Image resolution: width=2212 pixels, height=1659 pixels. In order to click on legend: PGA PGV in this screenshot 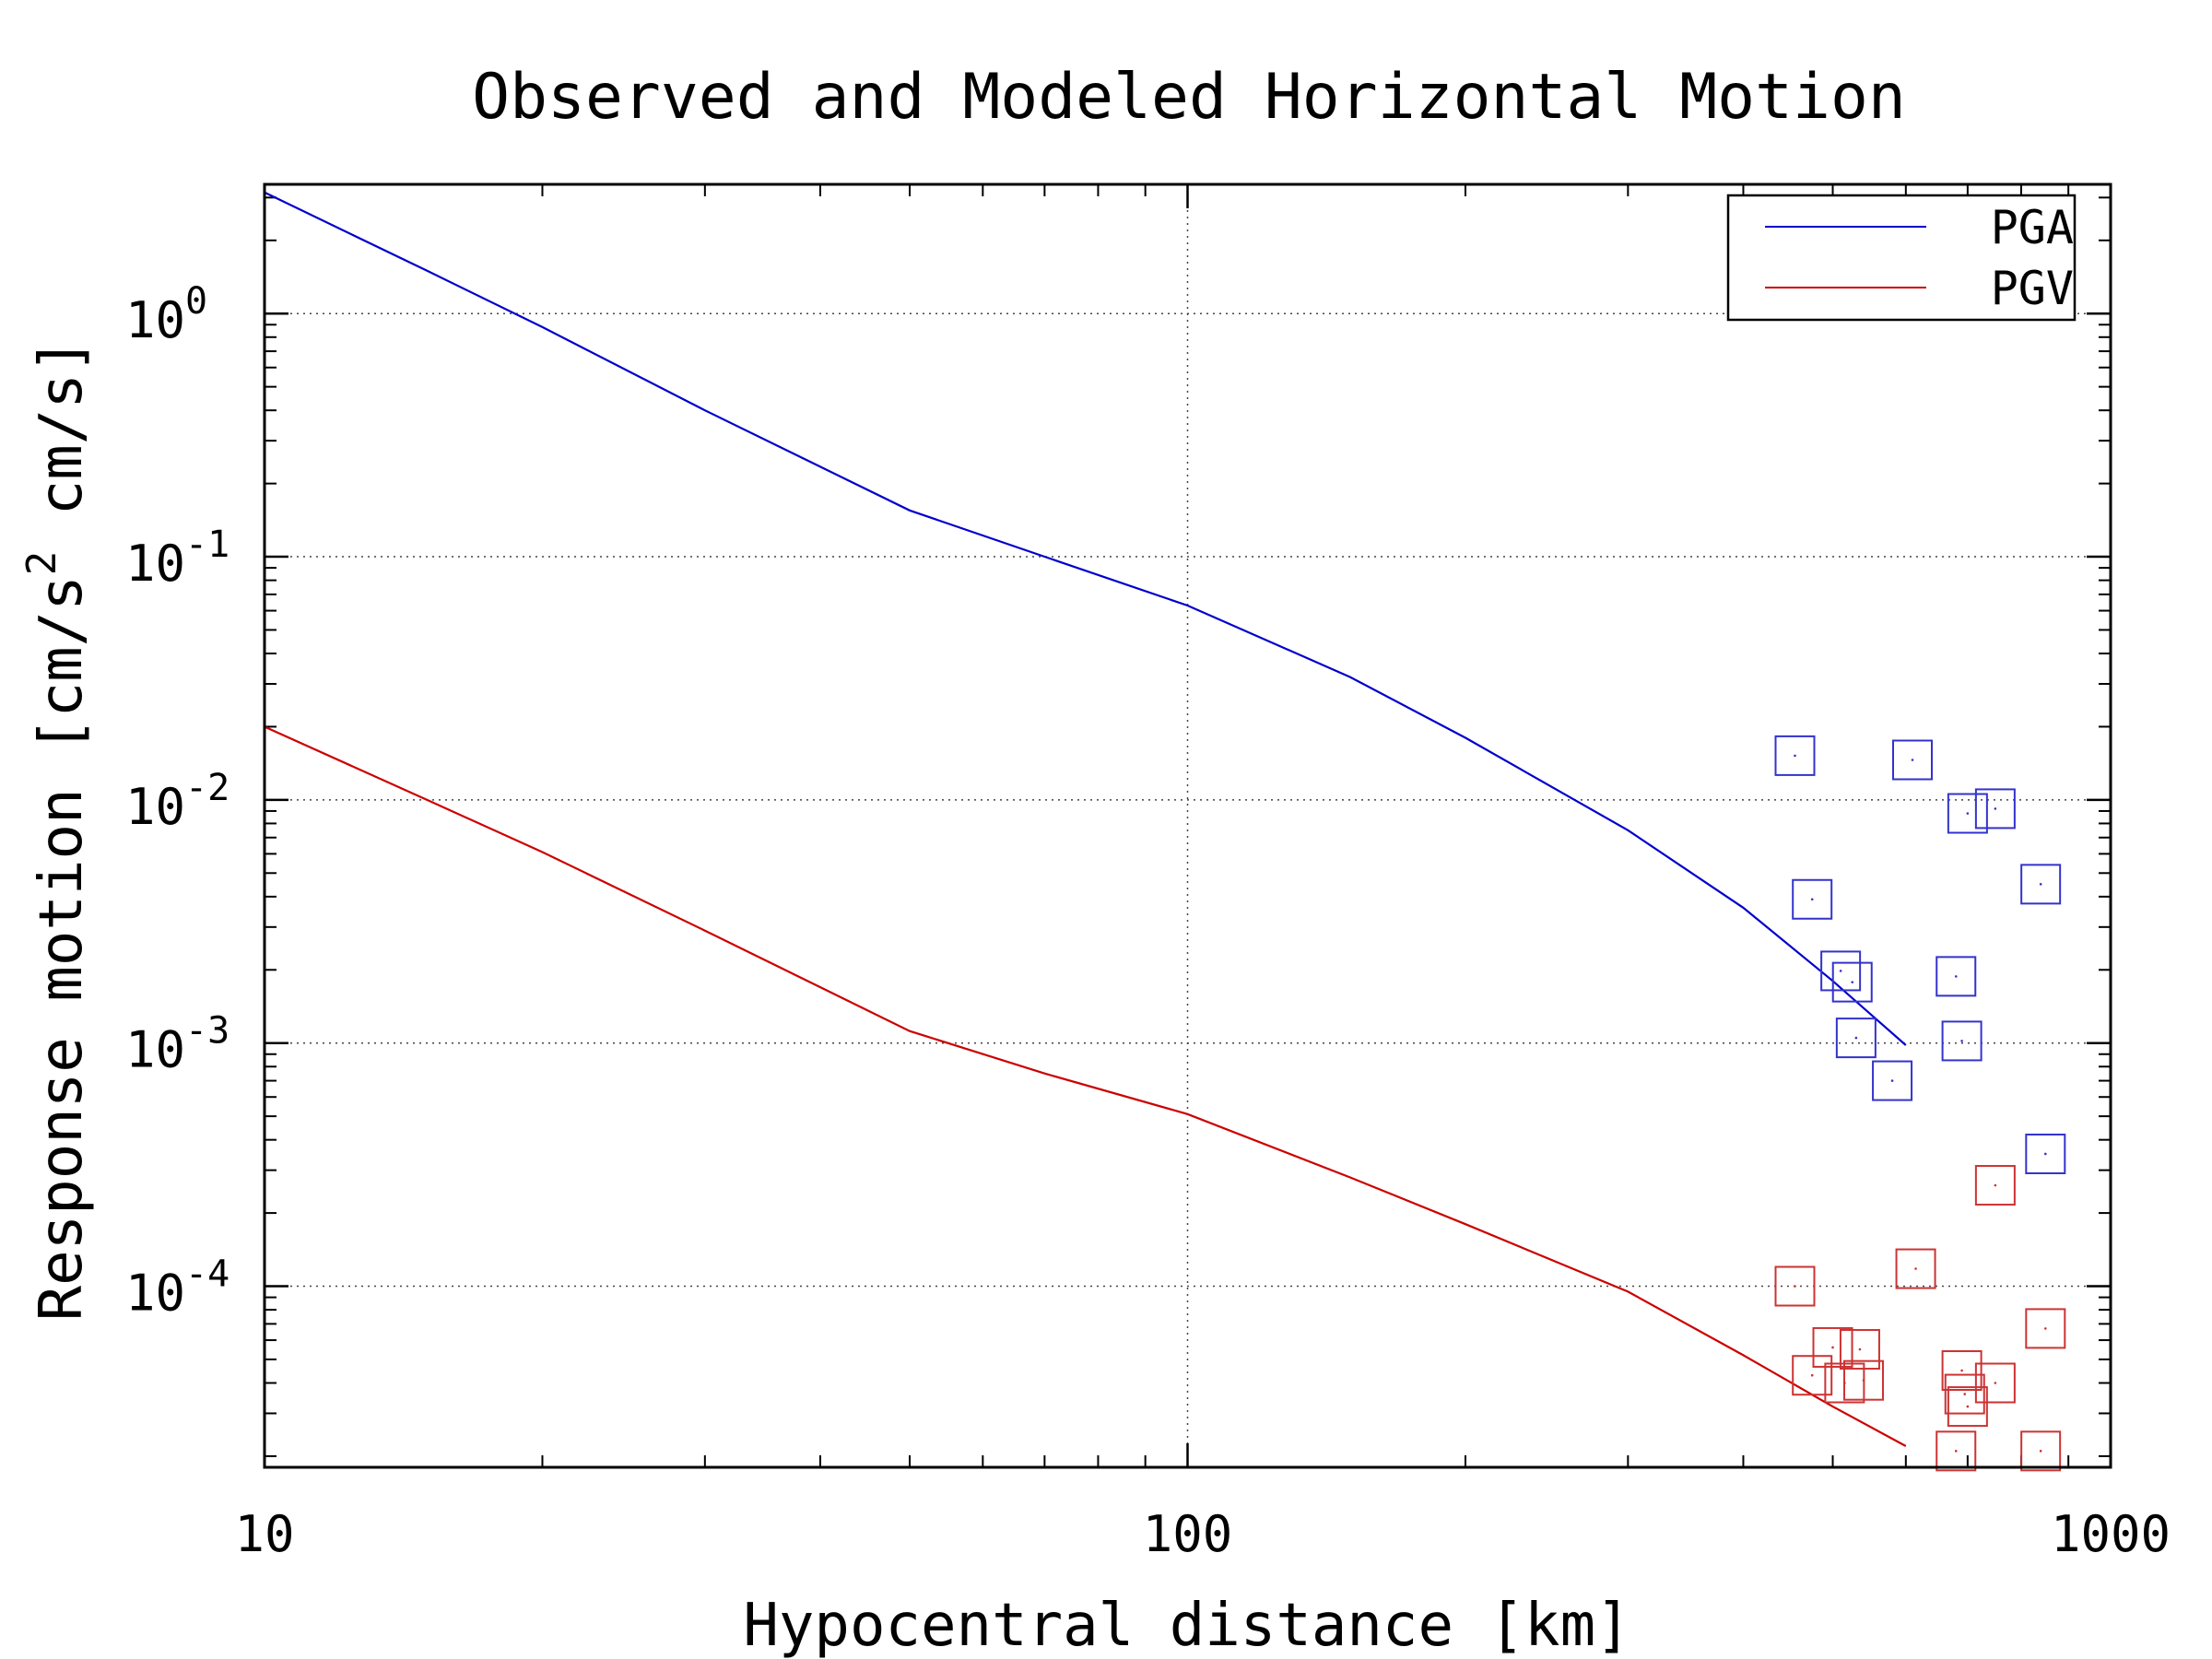, I will do `click(1901, 258)`.